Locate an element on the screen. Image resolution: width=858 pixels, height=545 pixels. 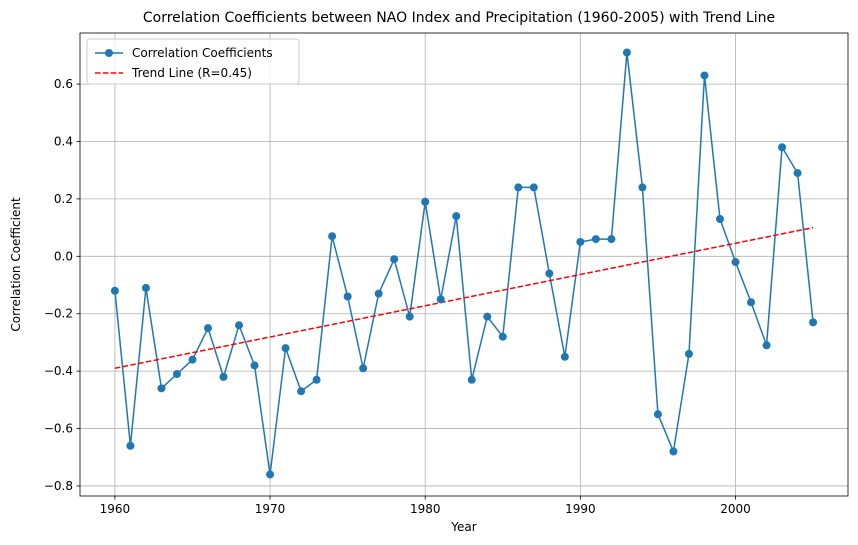
x-tick-label: 1980 is located at coordinates (425, 509).